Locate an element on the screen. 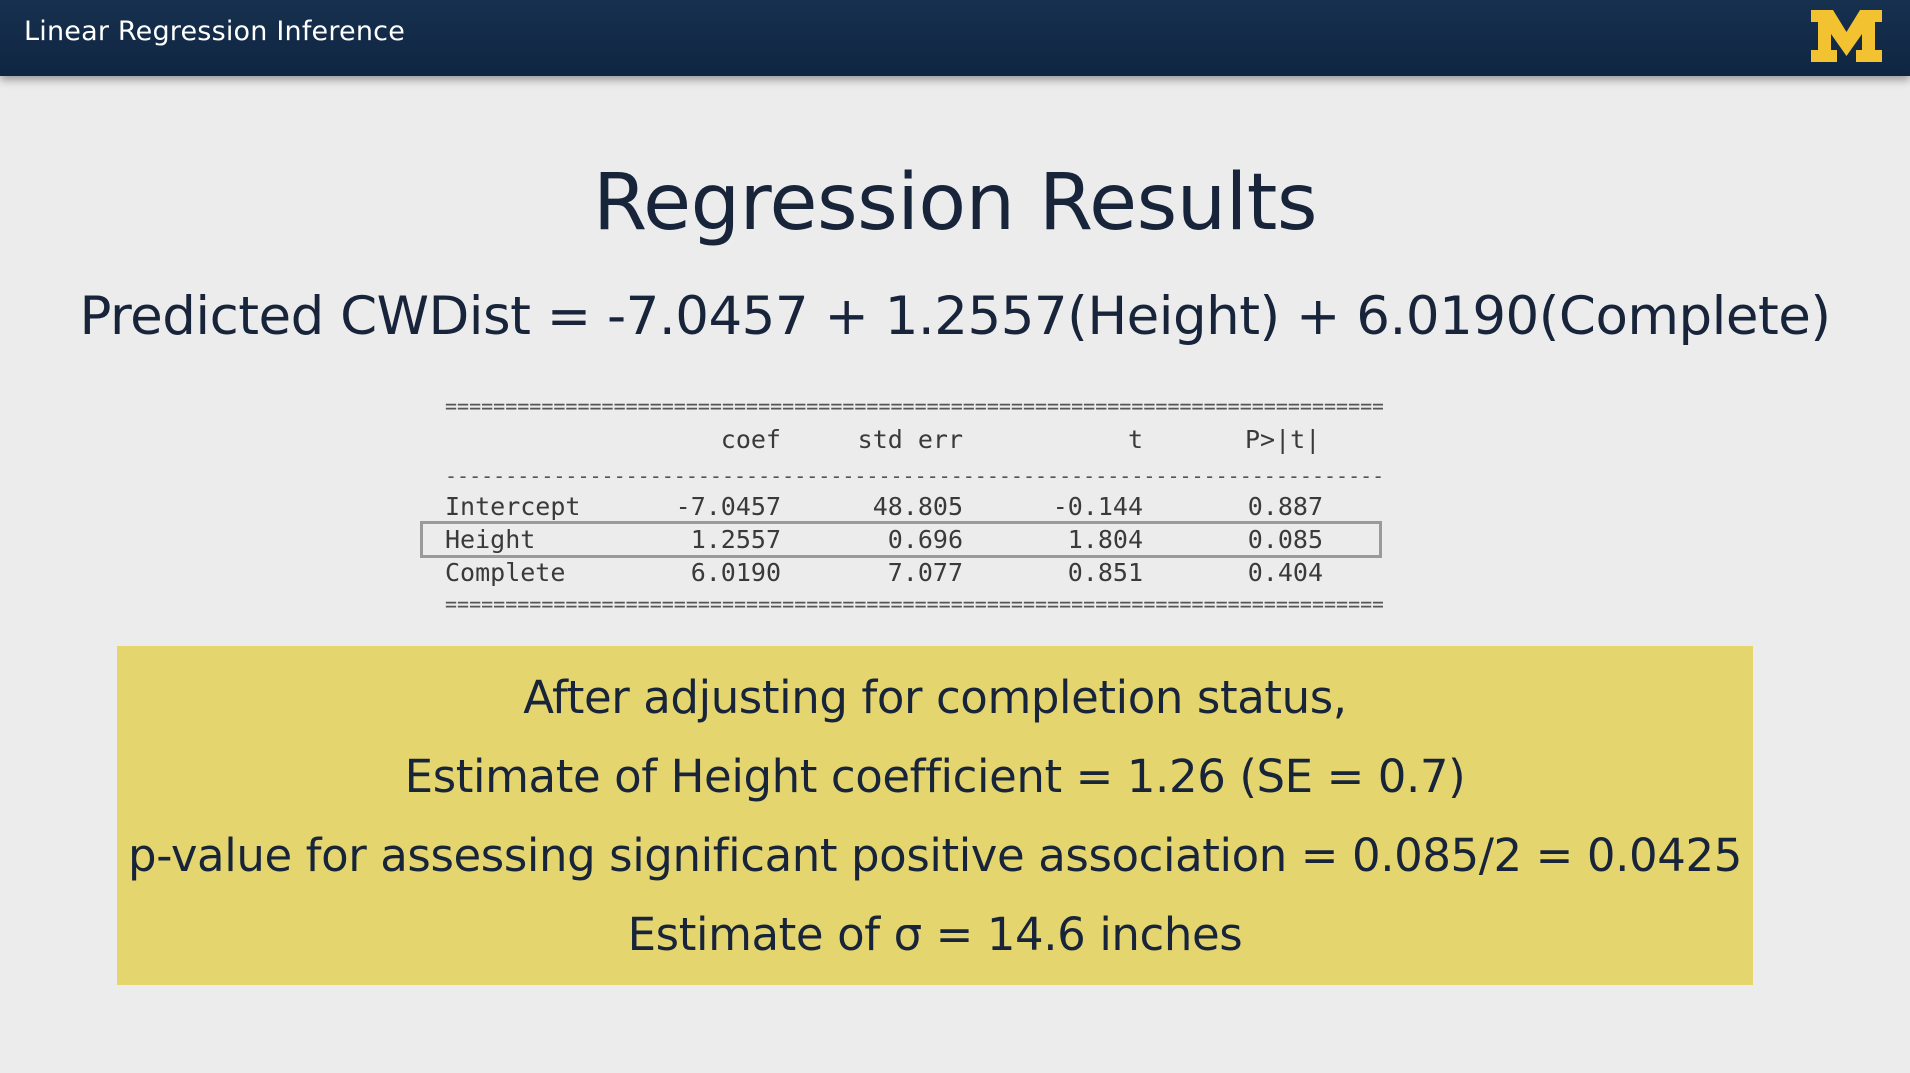  column-header-p-value: P>|t| is located at coordinates (1283, 439).